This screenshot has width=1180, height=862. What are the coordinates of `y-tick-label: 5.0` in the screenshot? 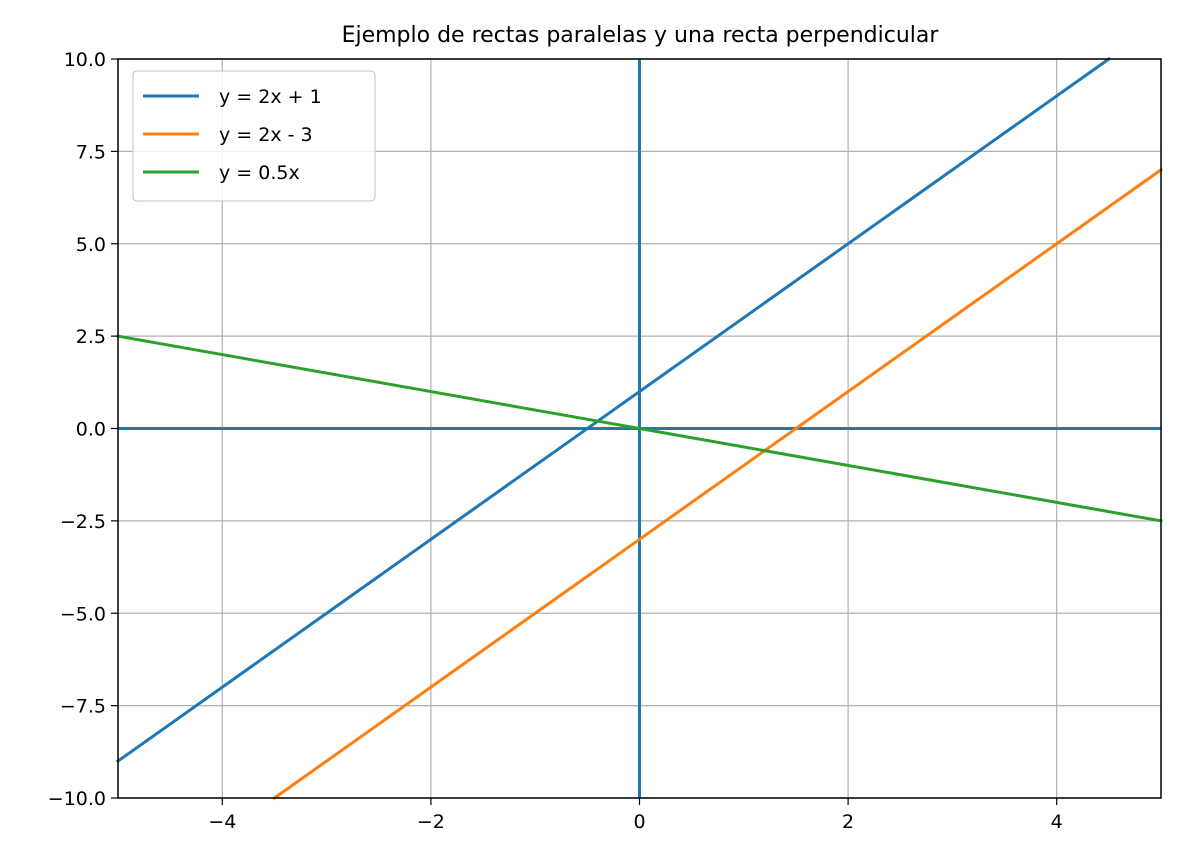 It's located at (91, 245).